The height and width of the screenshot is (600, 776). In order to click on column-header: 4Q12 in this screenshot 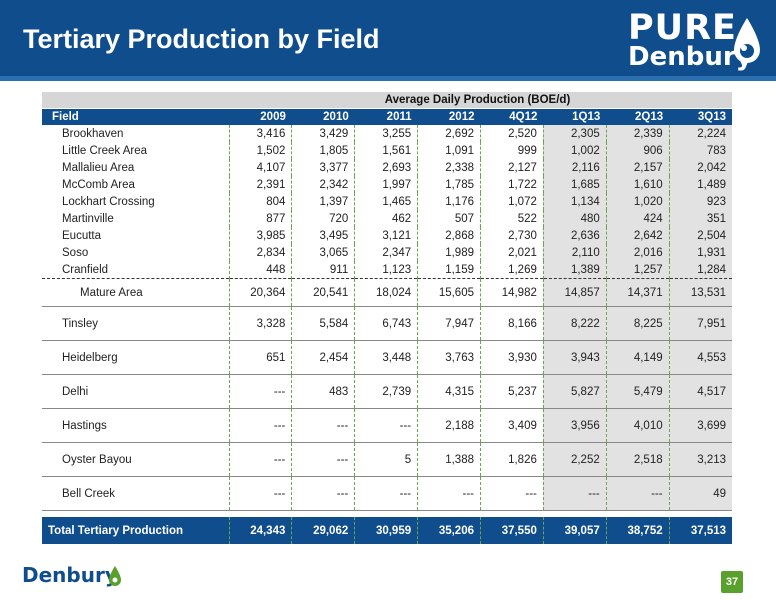, I will do `click(512, 116)`.